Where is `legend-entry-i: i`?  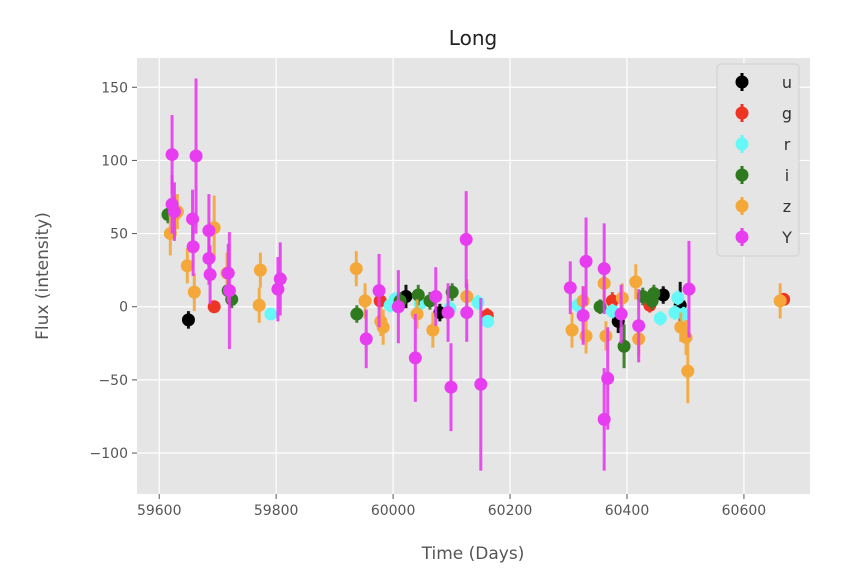 legend-entry-i: i is located at coordinates (762, 175).